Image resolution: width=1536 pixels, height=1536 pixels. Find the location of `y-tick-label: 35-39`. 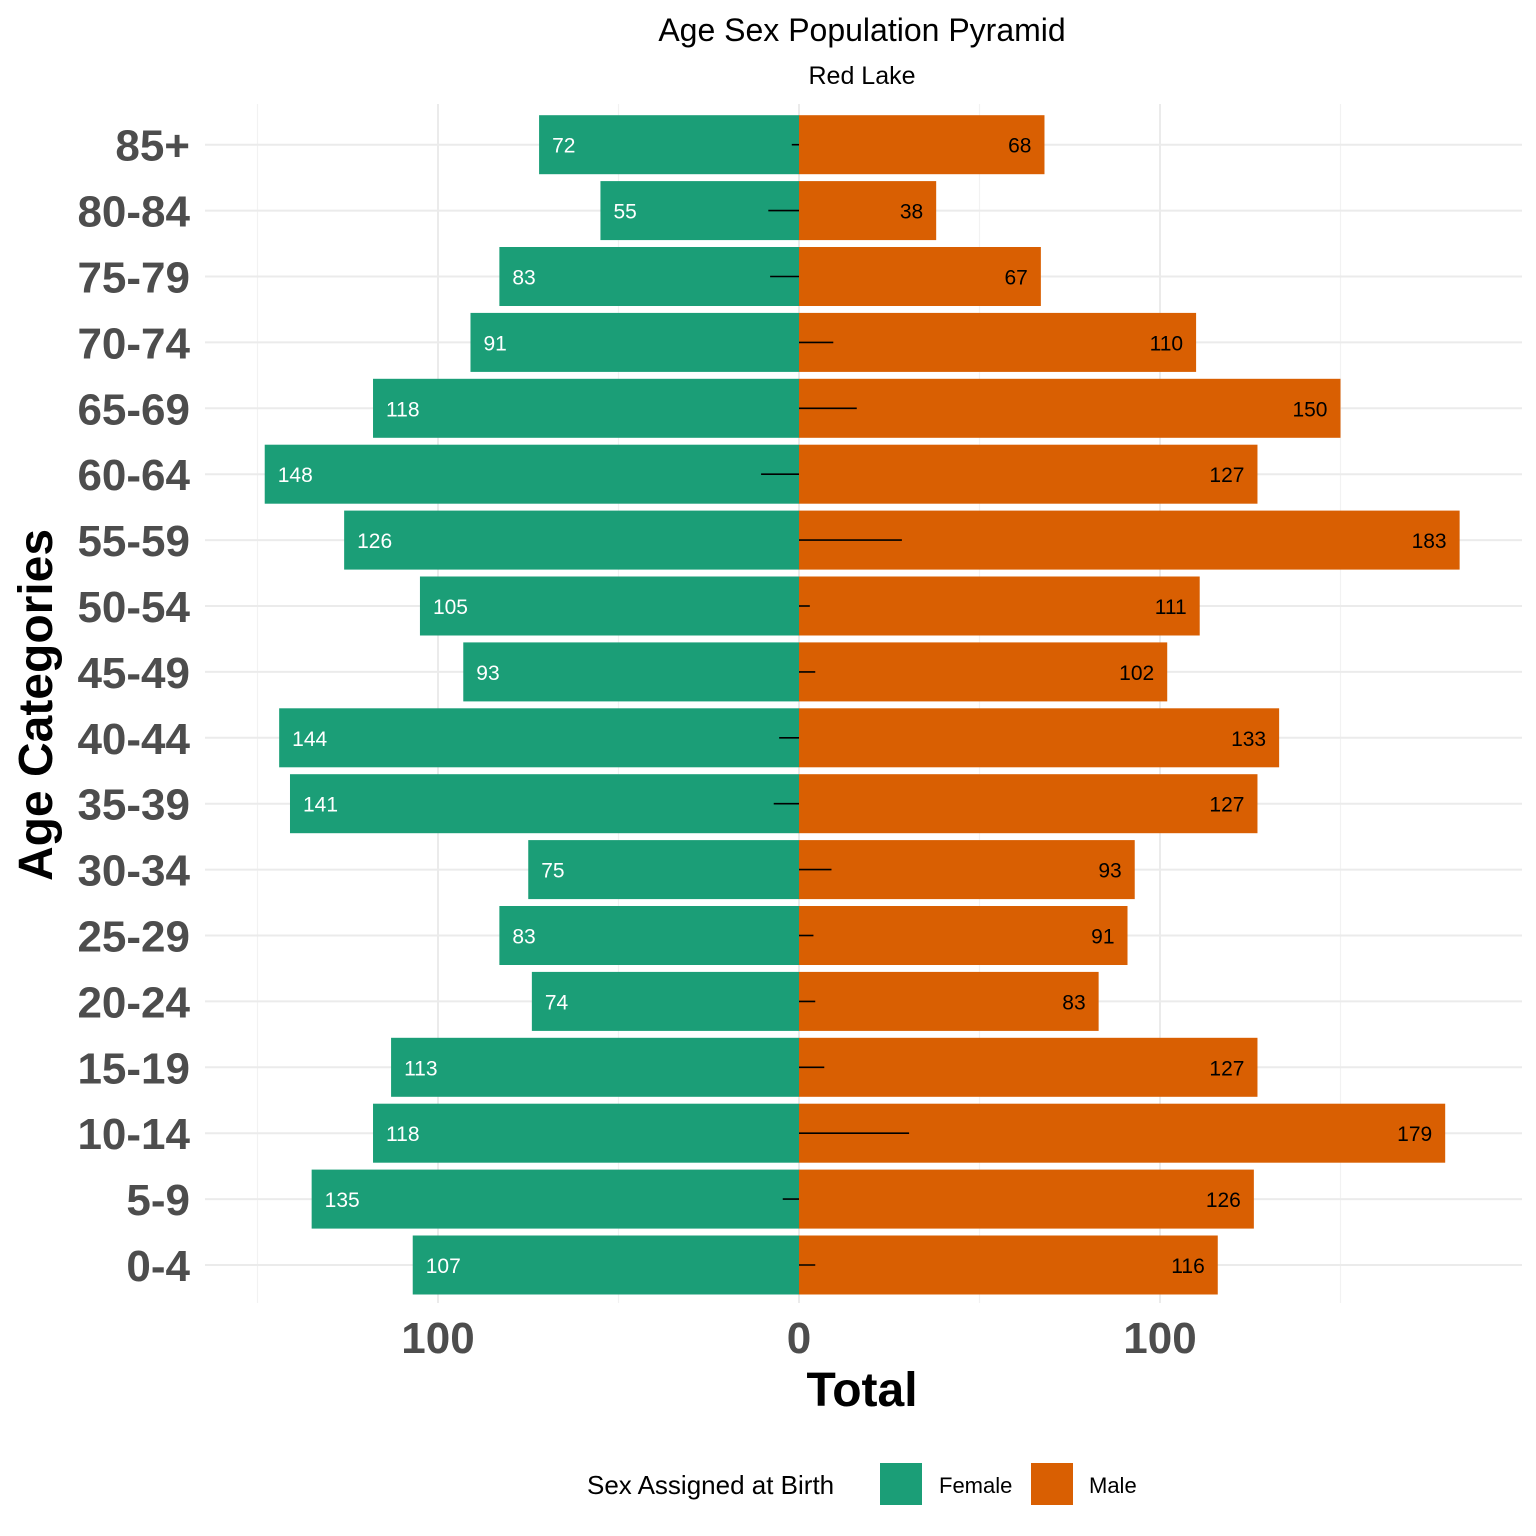

y-tick-label: 35-39 is located at coordinates (133, 805).